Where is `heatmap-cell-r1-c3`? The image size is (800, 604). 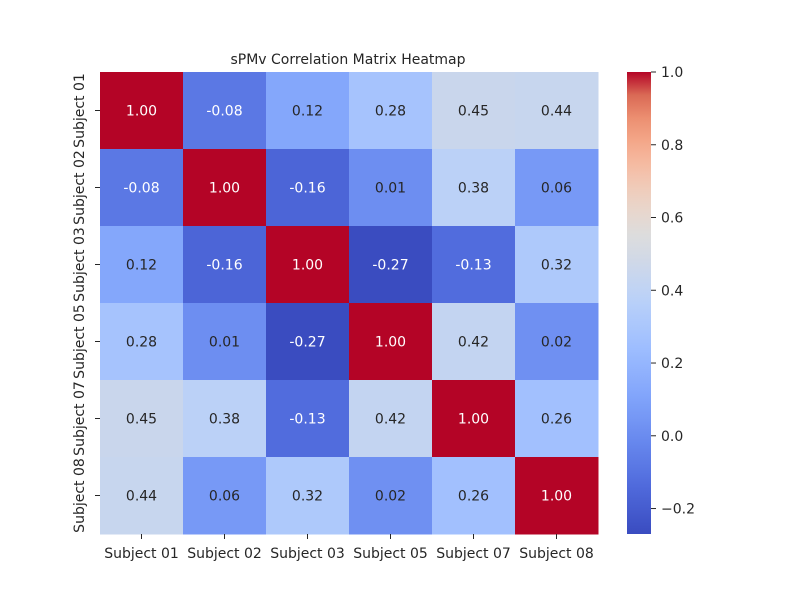 heatmap-cell-r1-c3 is located at coordinates (391, 188).